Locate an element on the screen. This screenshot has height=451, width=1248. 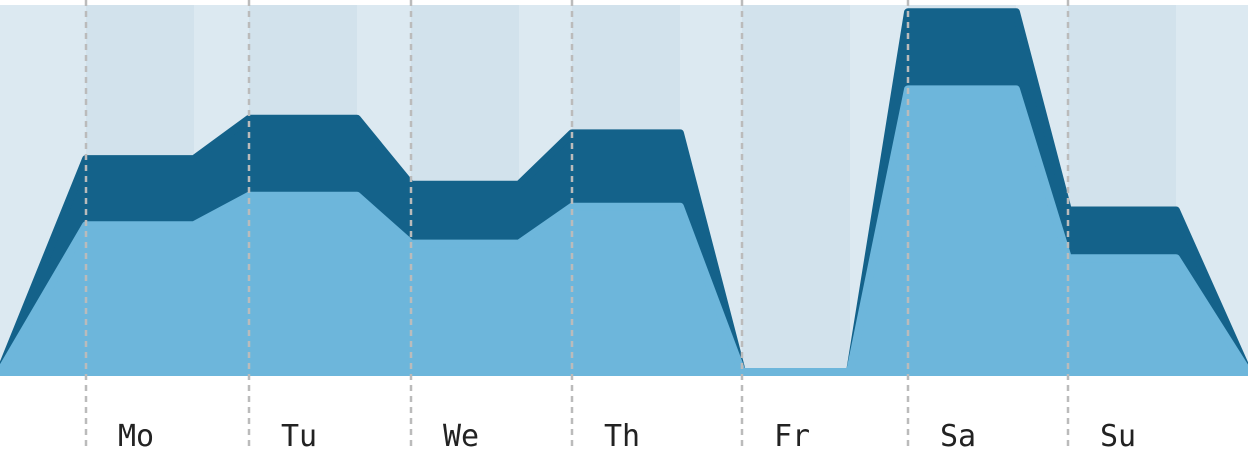
x-tick-label-su: Su is located at coordinates (1118, 435).